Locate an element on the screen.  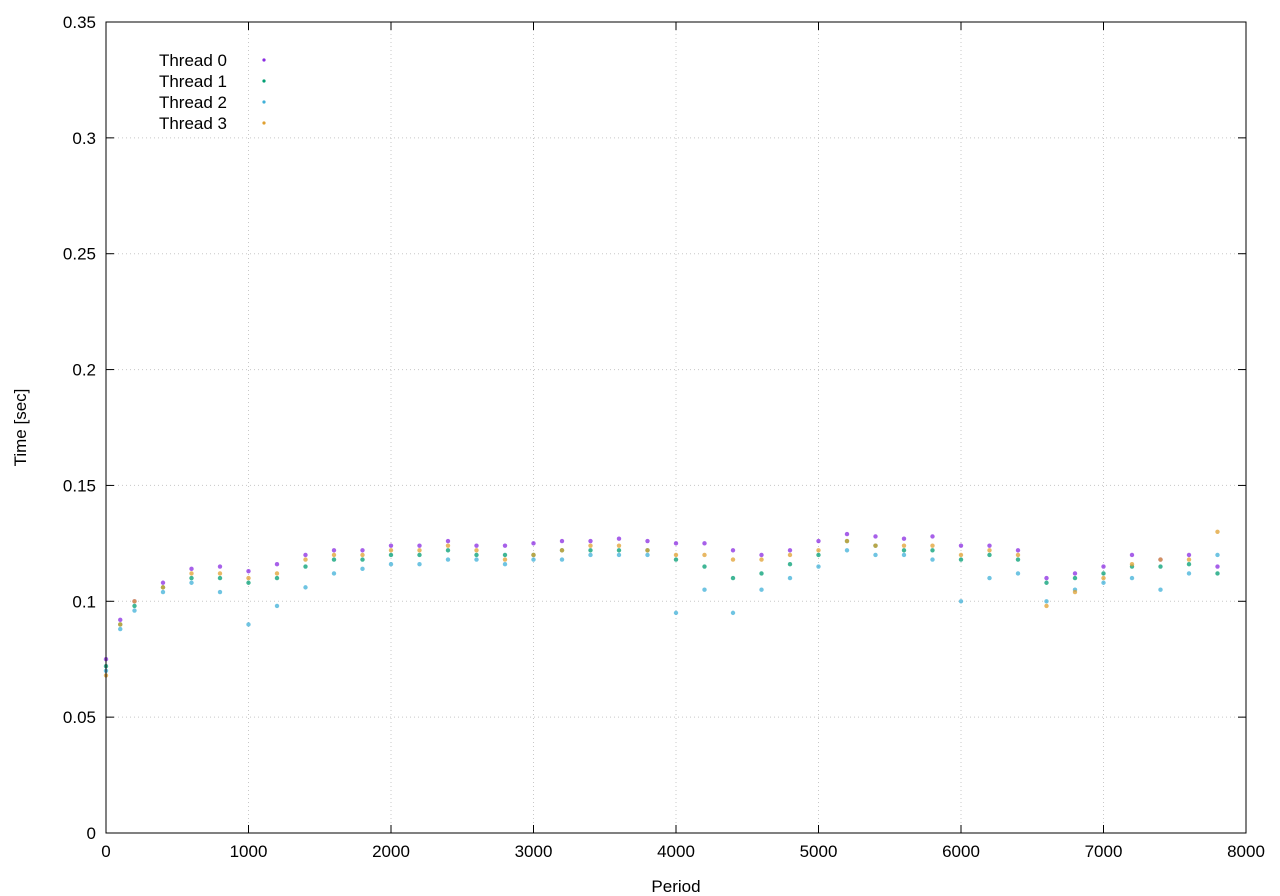
x-tick-label: 2000 is located at coordinates (391, 851).